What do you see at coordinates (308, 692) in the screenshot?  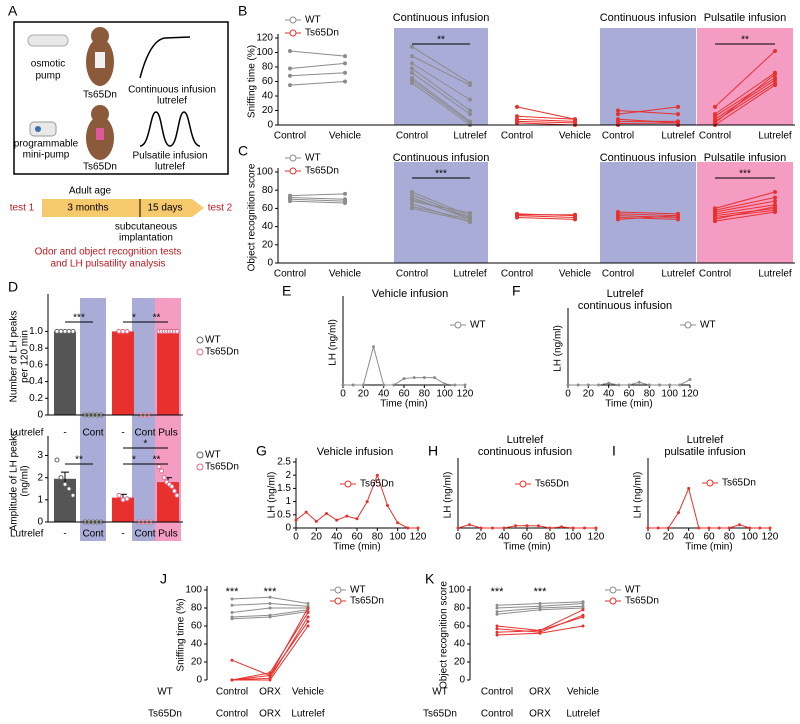 I see `x-tick-label: Vehicle` at bounding box center [308, 692].